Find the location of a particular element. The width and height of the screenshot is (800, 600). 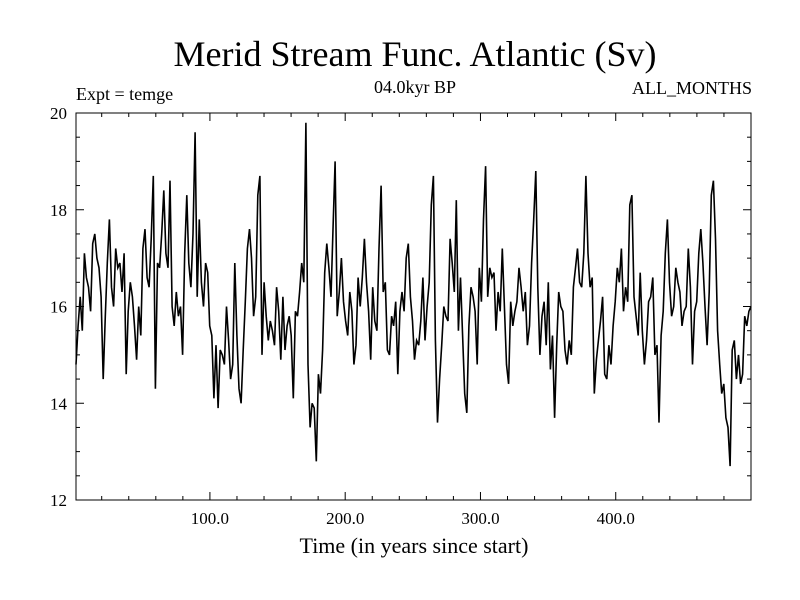

x-axis-label: Time (in years since start) is located at coordinates (414, 545).